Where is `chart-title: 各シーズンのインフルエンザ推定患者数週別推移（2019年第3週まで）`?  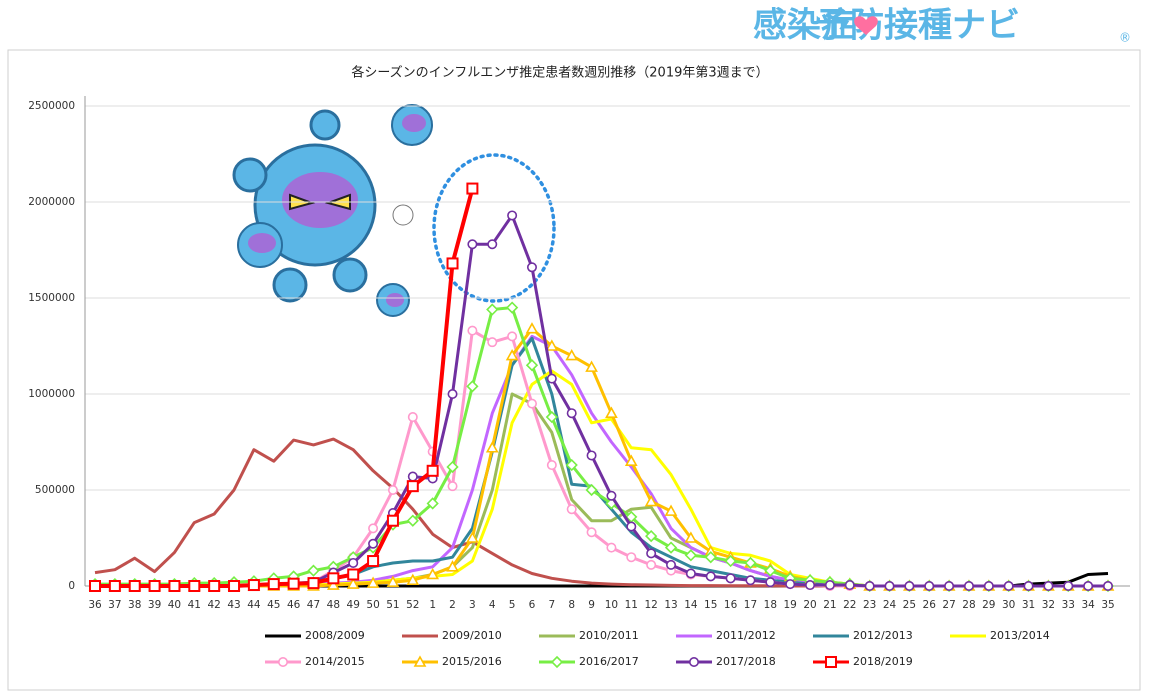 chart-title: 各シーズンのインフルエンザ推定患者数週別推移（2019年第3週まで） is located at coordinates (559, 73).